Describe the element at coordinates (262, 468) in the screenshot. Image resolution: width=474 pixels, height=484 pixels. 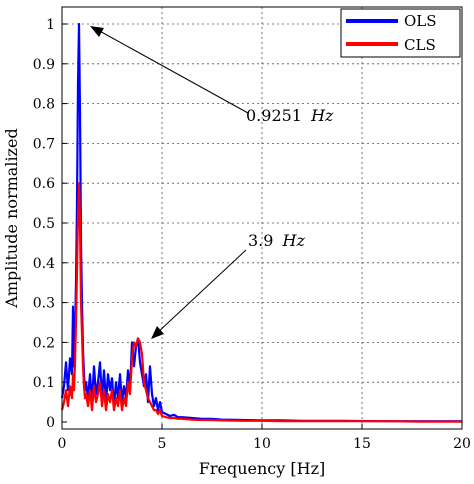
I see `x-axis-label: Frequency [Hz]` at that location.